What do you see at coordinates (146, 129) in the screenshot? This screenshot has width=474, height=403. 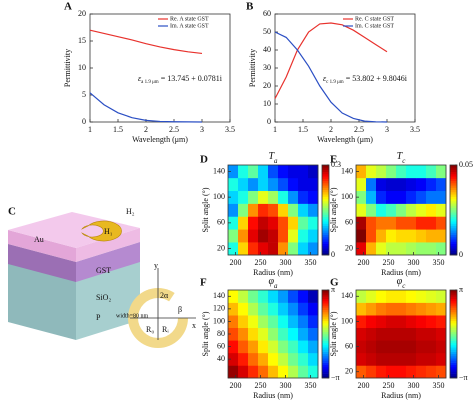 I see `x-tick-label: 2` at bounding box center [146, 129].